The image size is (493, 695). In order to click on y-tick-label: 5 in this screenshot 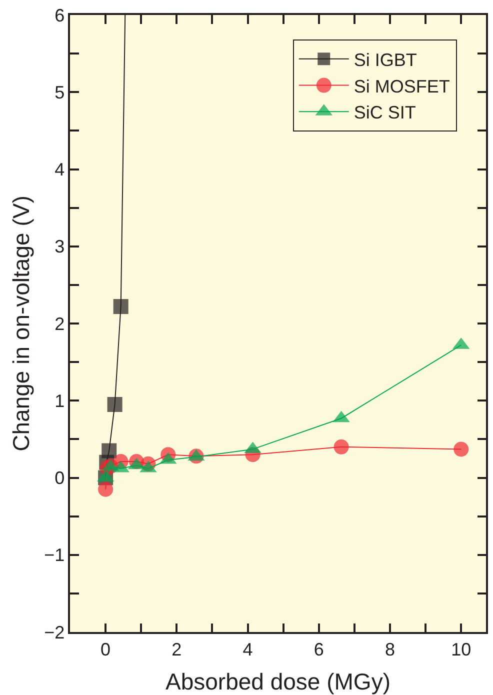, I will do `click(59, 92)`.